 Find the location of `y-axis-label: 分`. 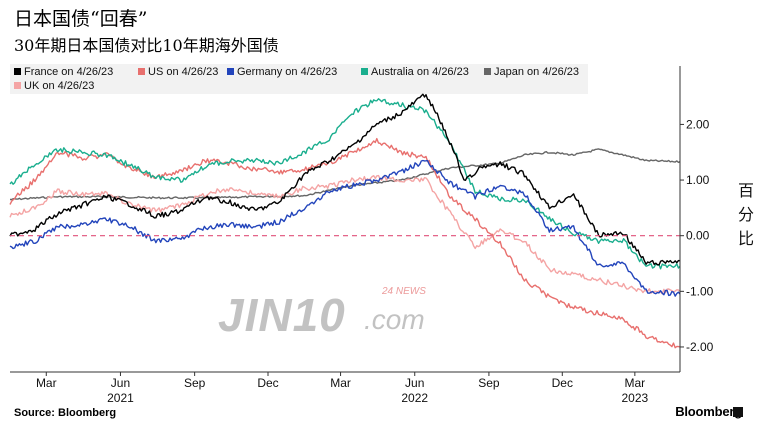

y-axis-label: 分 is located at coordinates (746, 214).